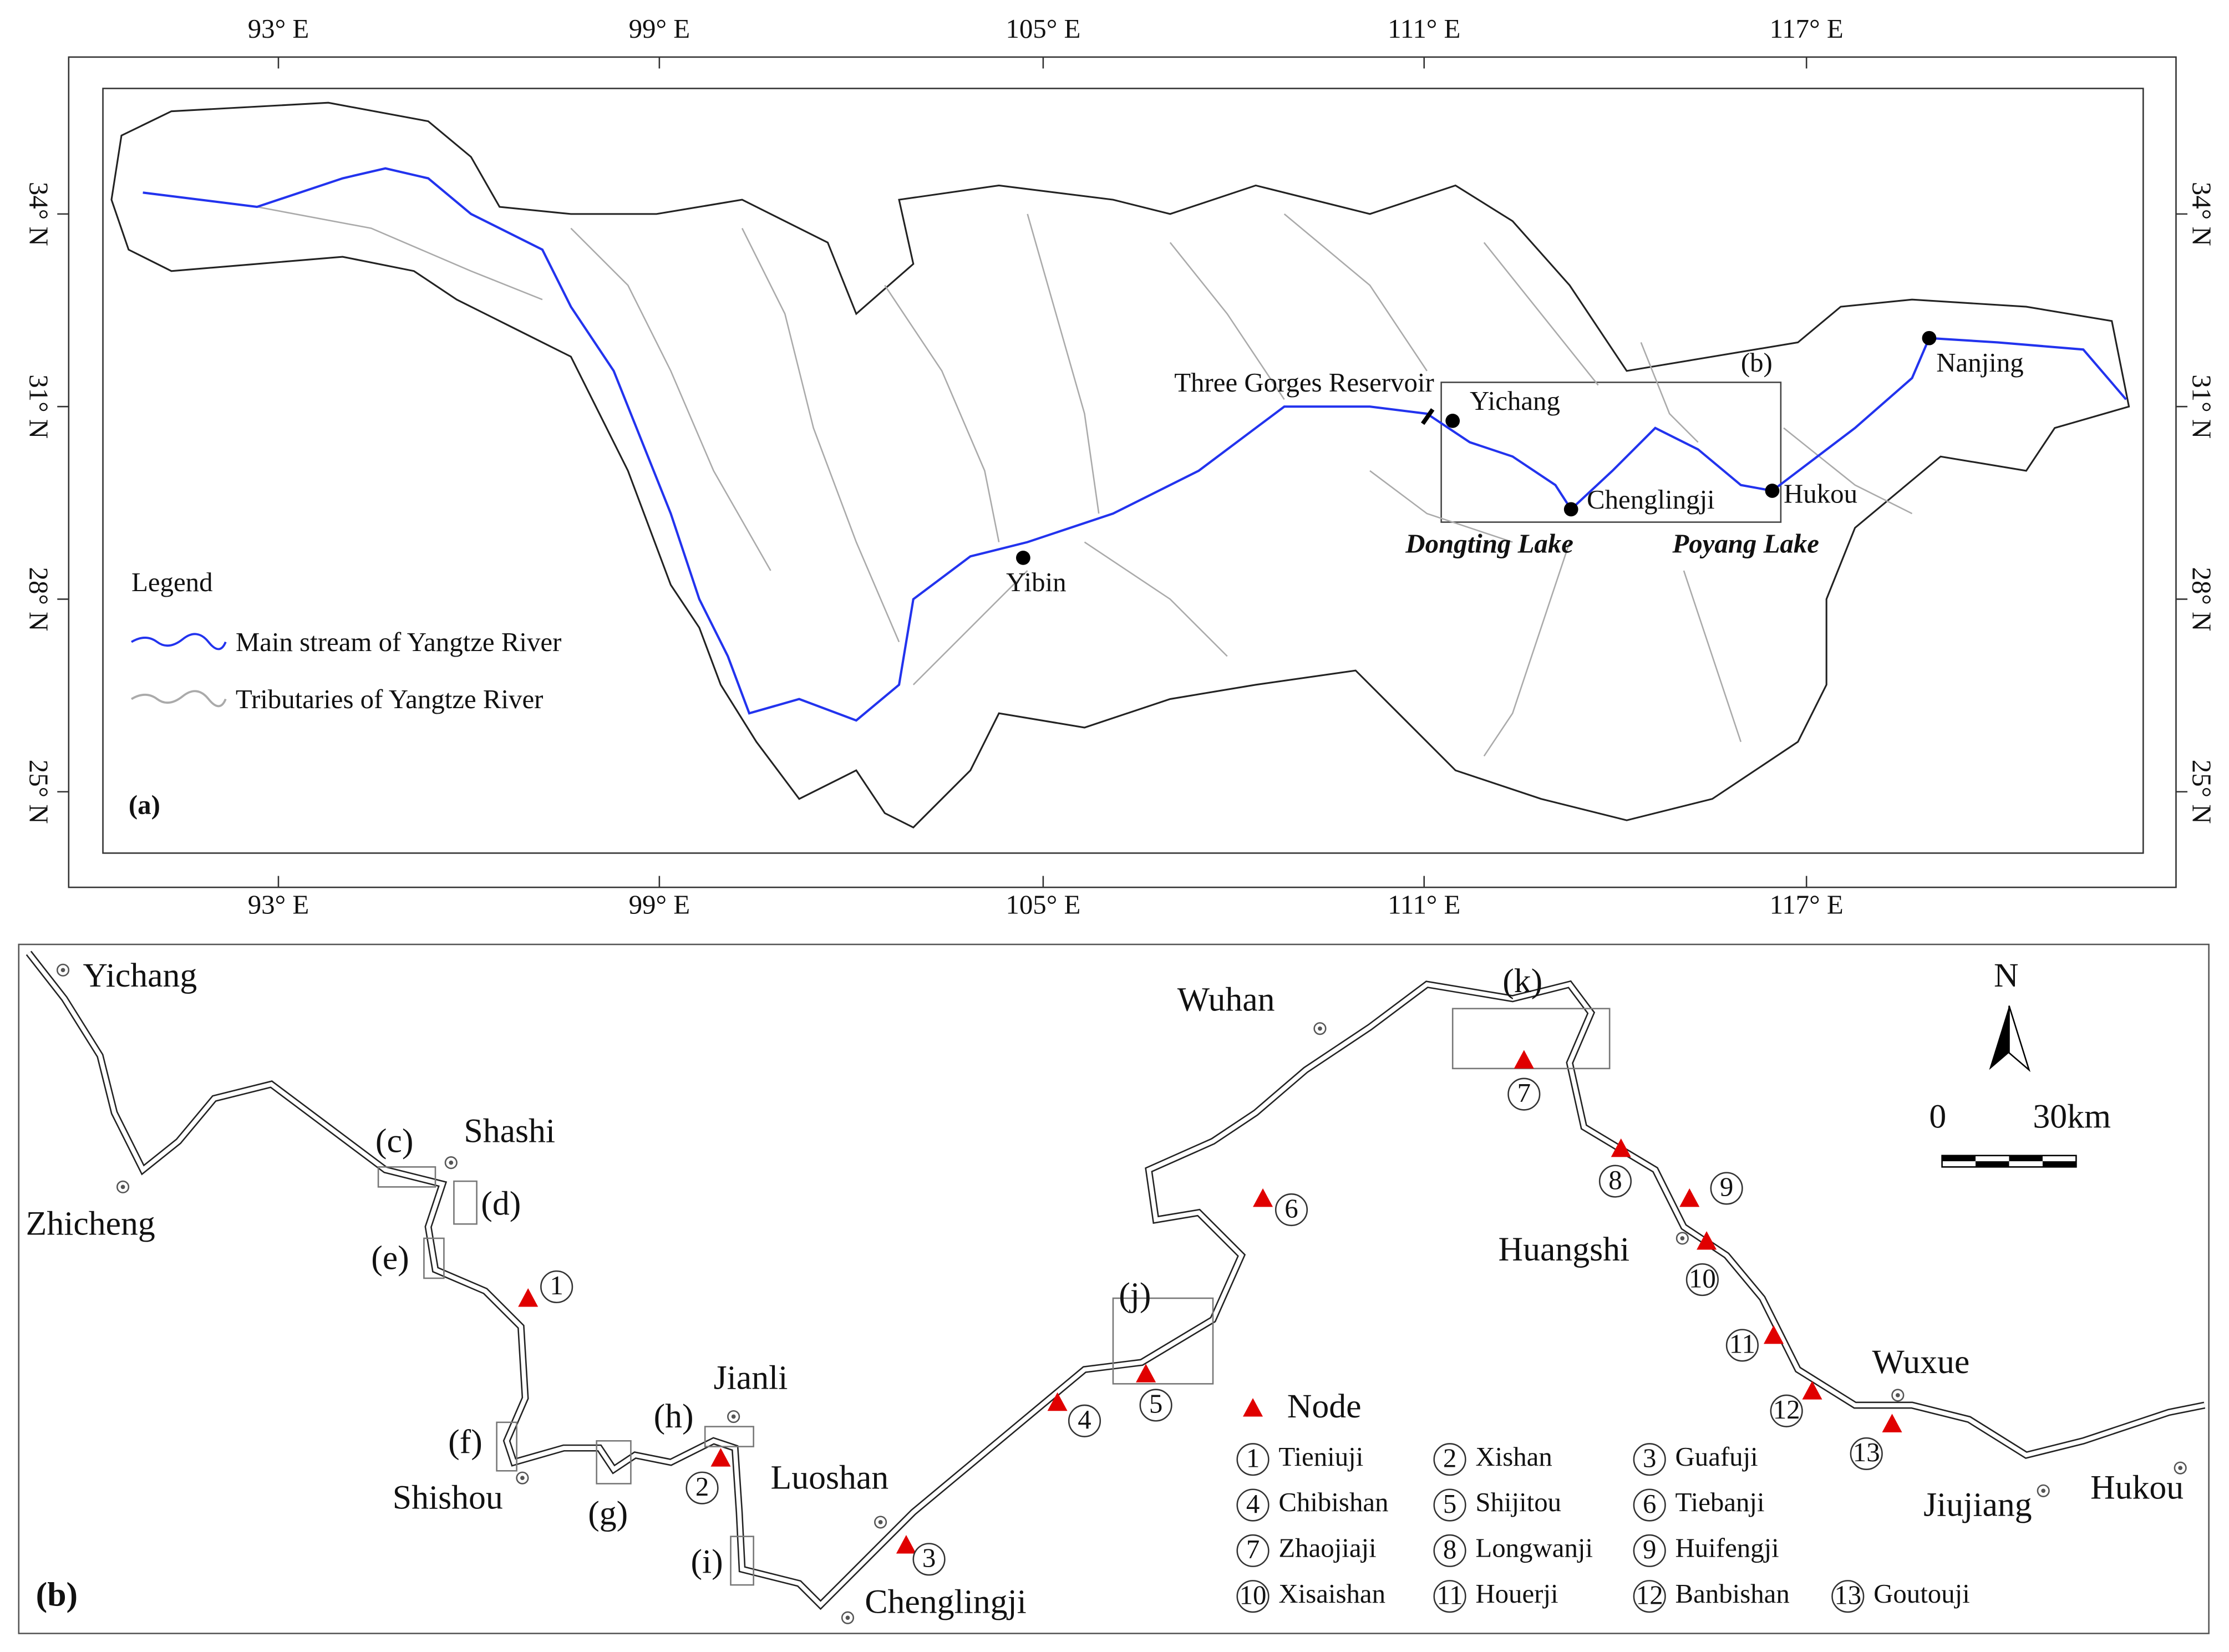 The height and width of the screenshot is (1652, 2229). I want to click on city-label: Huangshi, so click(1564, 1249).